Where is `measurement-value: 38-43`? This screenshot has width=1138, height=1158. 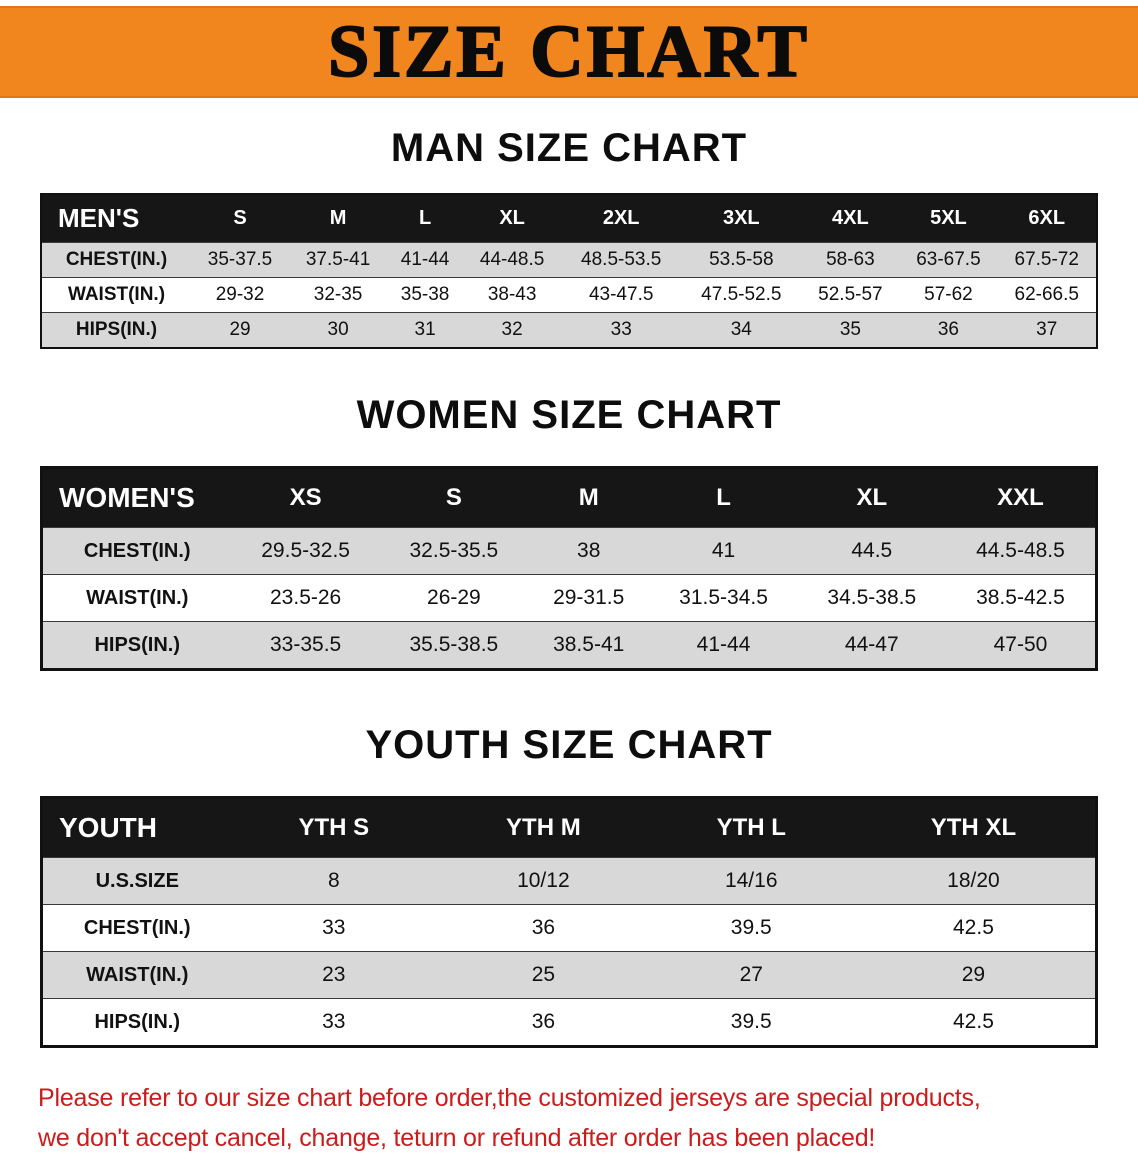 measurement-value: 38-43 is located at coordinates (512, 294).